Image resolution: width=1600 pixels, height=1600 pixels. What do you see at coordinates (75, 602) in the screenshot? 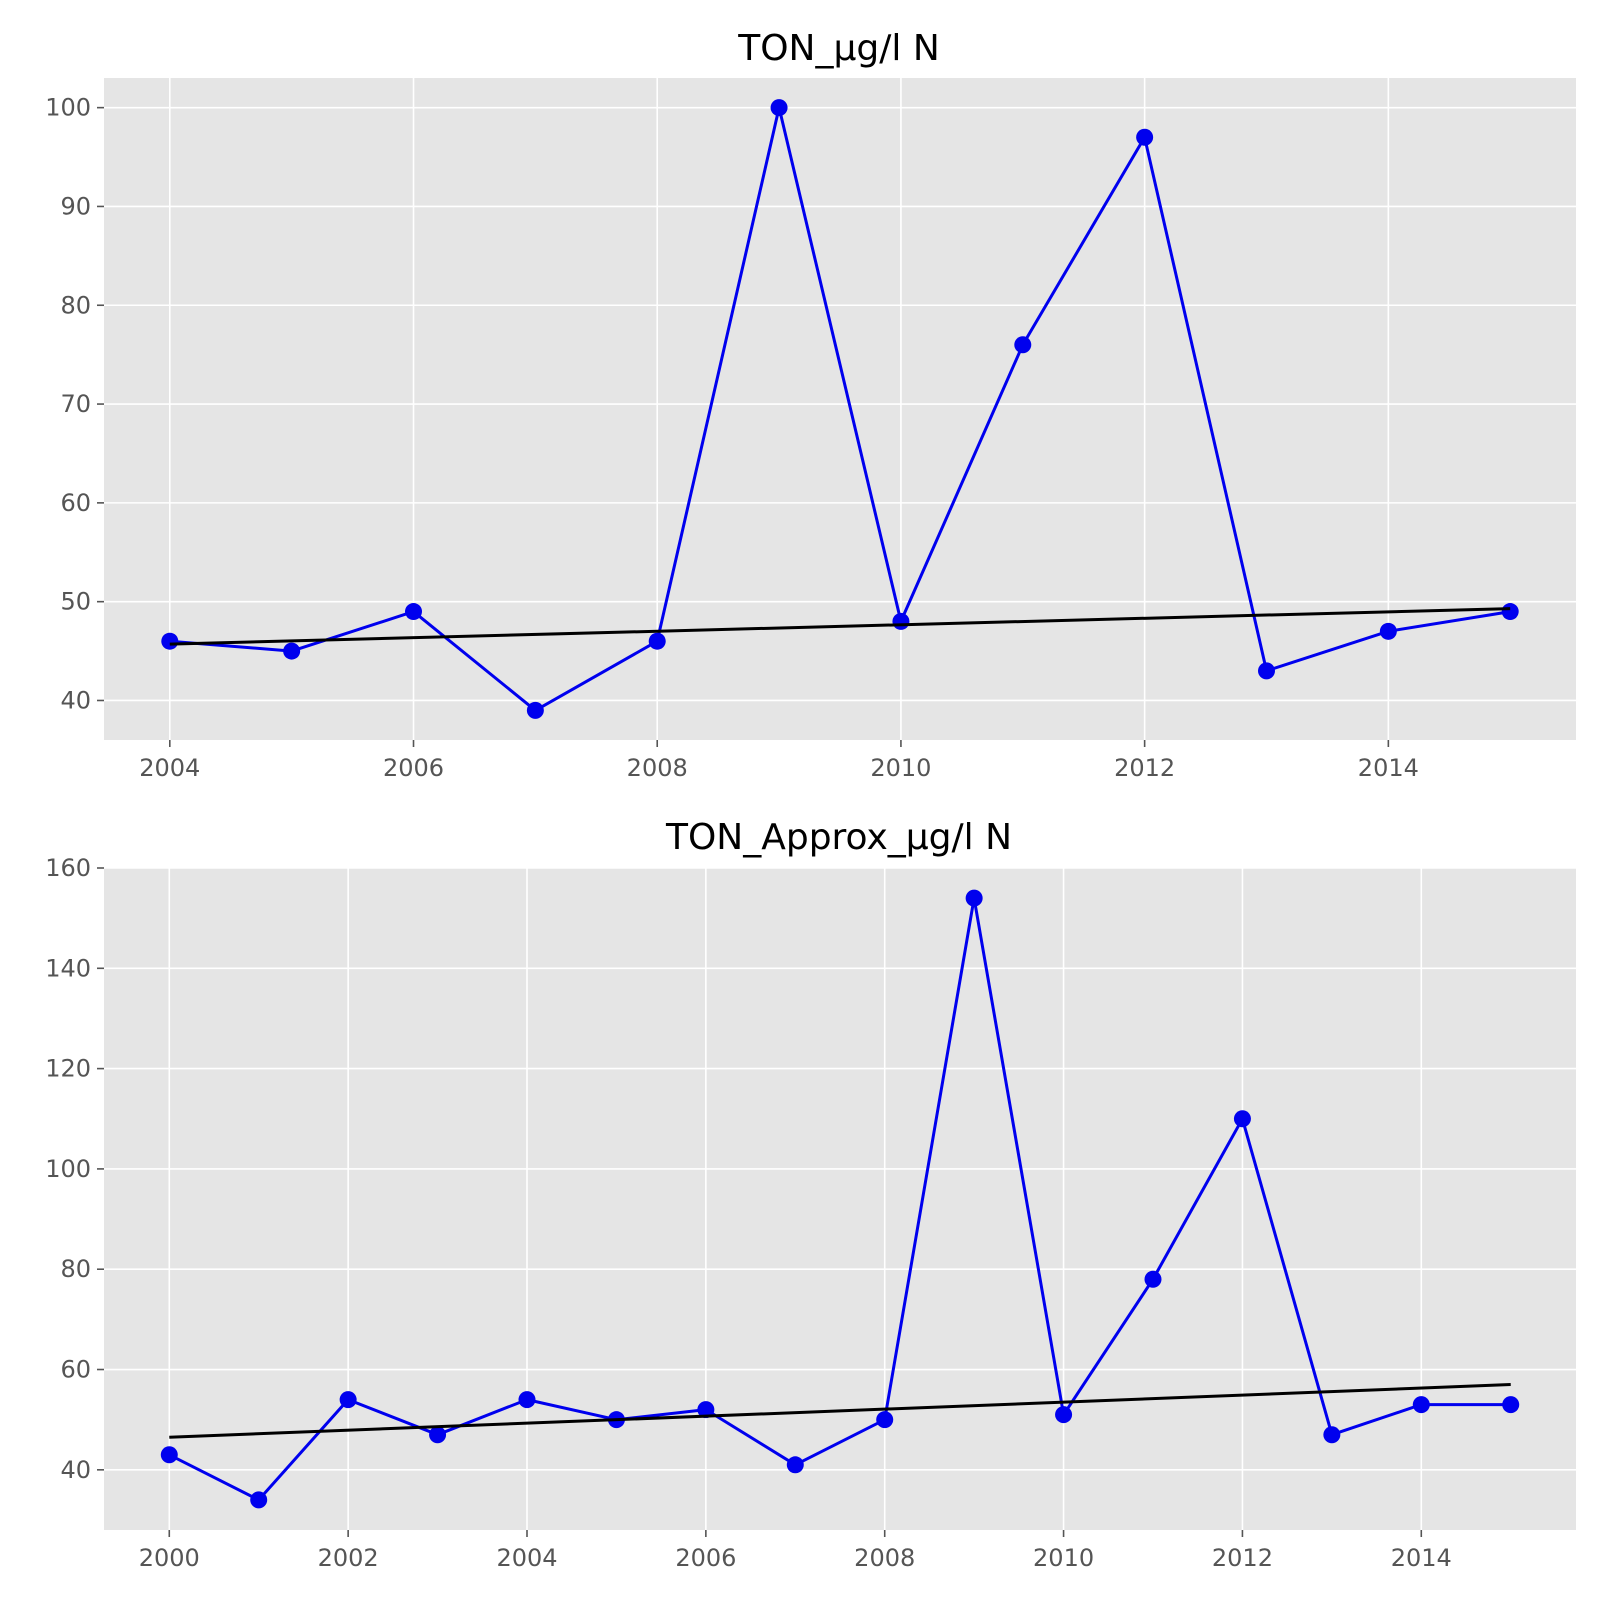
I see `y-tick-label: 50` at bounding box center [75, 602].